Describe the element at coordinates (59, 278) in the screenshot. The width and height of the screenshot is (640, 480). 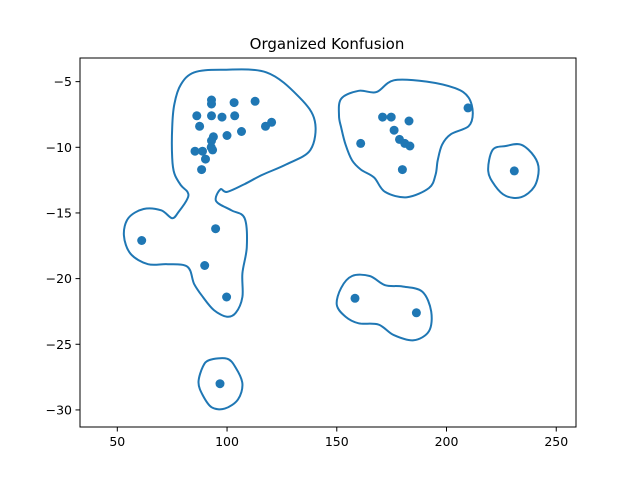
I see `y-tick-label: −20` at that location.